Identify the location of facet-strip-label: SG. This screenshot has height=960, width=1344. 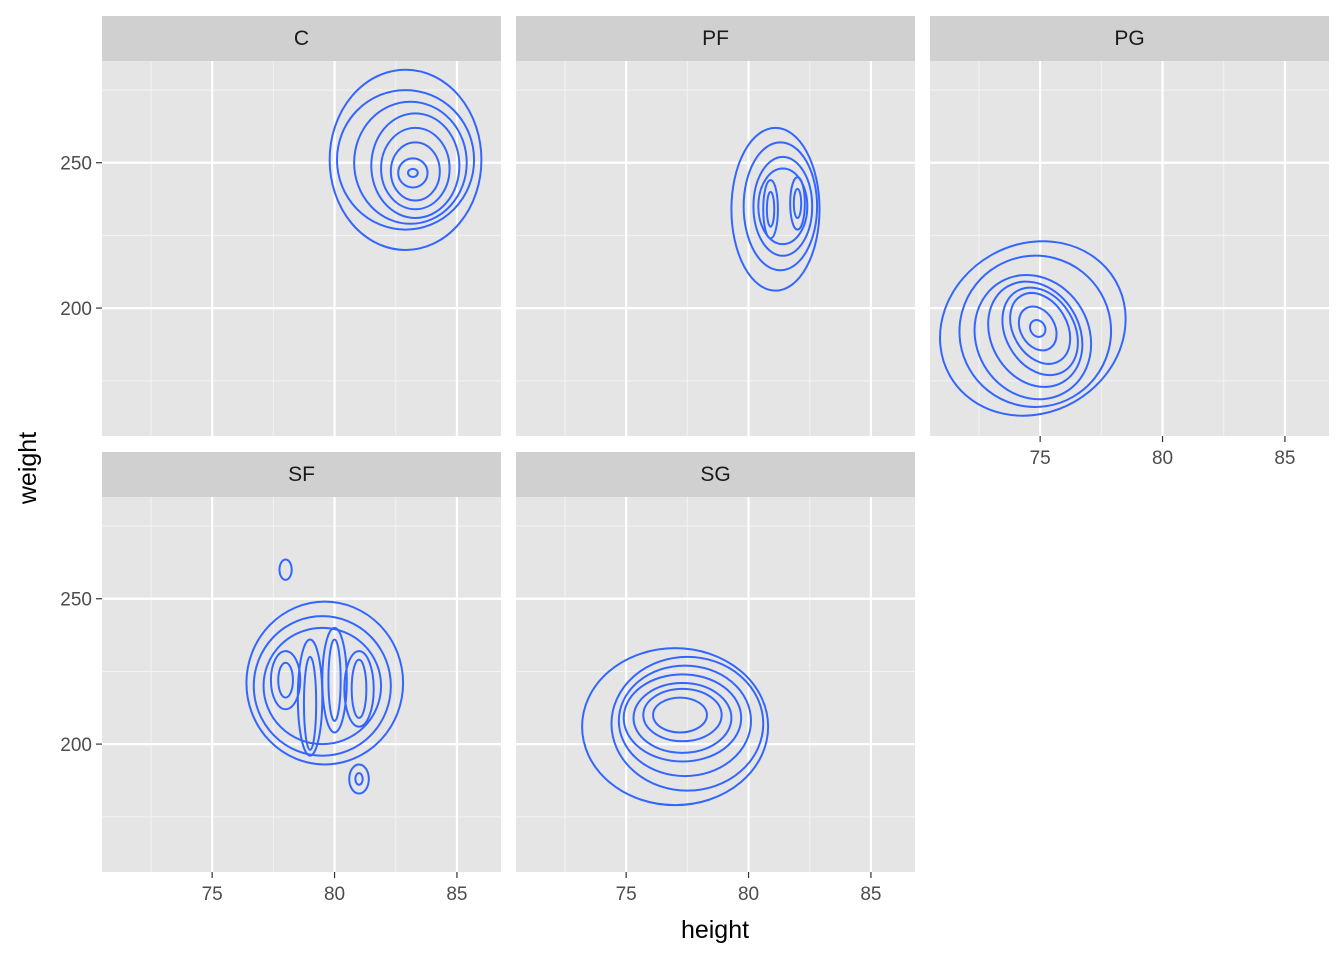
(715, 474).